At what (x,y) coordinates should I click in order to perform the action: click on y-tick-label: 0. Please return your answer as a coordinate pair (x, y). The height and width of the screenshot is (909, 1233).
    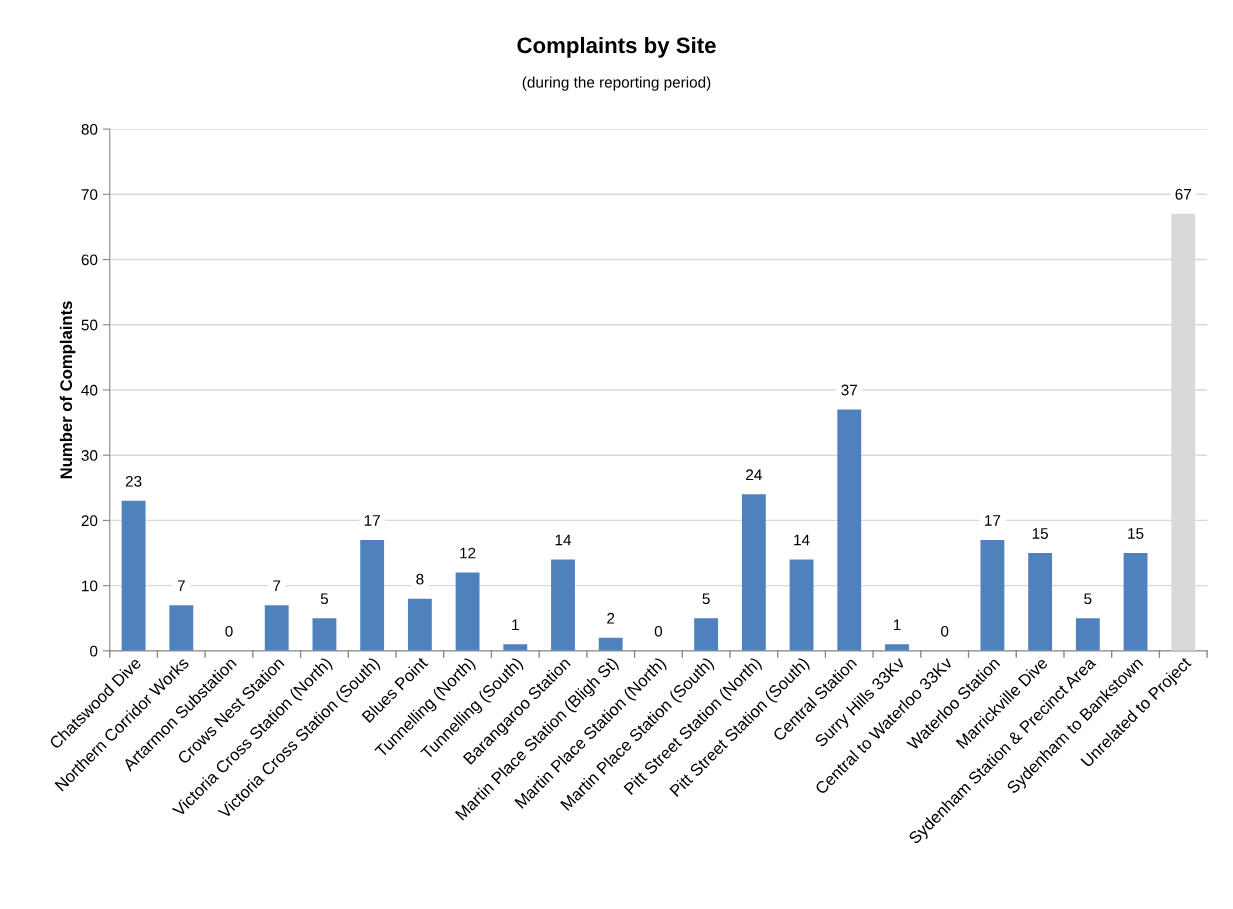
    Looking at the image, I should click on (94, 651).